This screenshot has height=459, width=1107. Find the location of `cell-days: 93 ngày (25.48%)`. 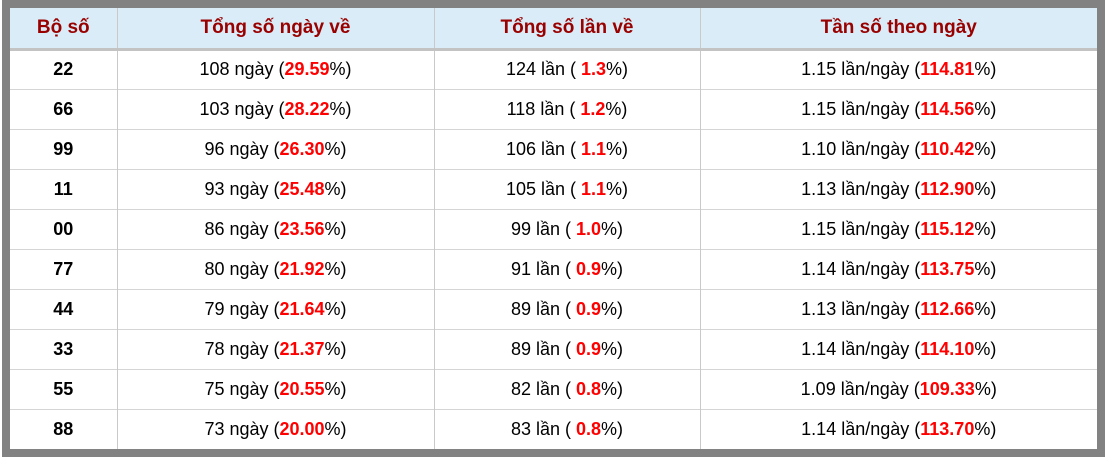

cell-days: 93 ngày (25.48%) is located at coordinates (275, 188).